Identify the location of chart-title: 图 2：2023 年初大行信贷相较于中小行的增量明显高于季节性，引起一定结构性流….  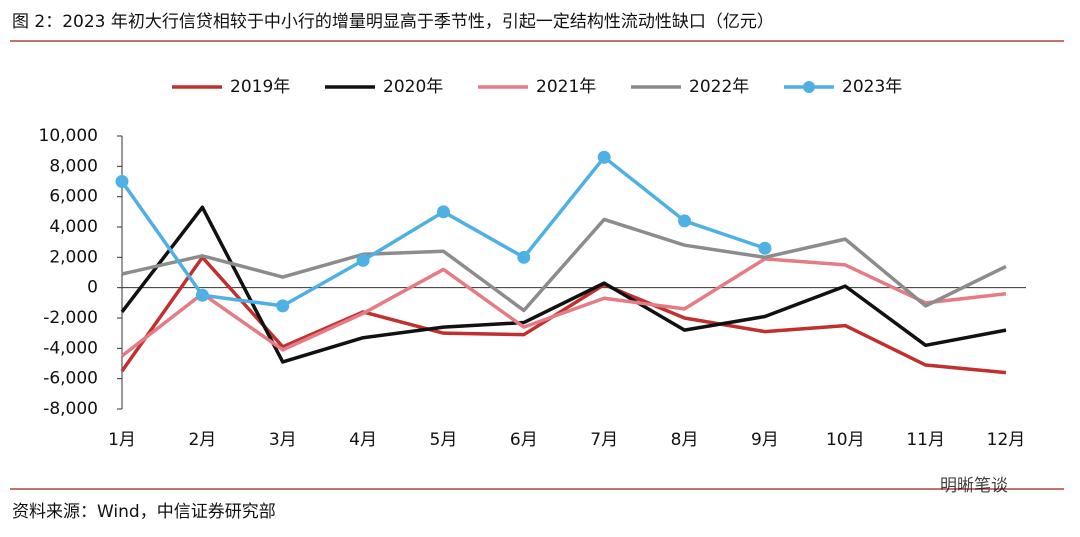
(393, 22).